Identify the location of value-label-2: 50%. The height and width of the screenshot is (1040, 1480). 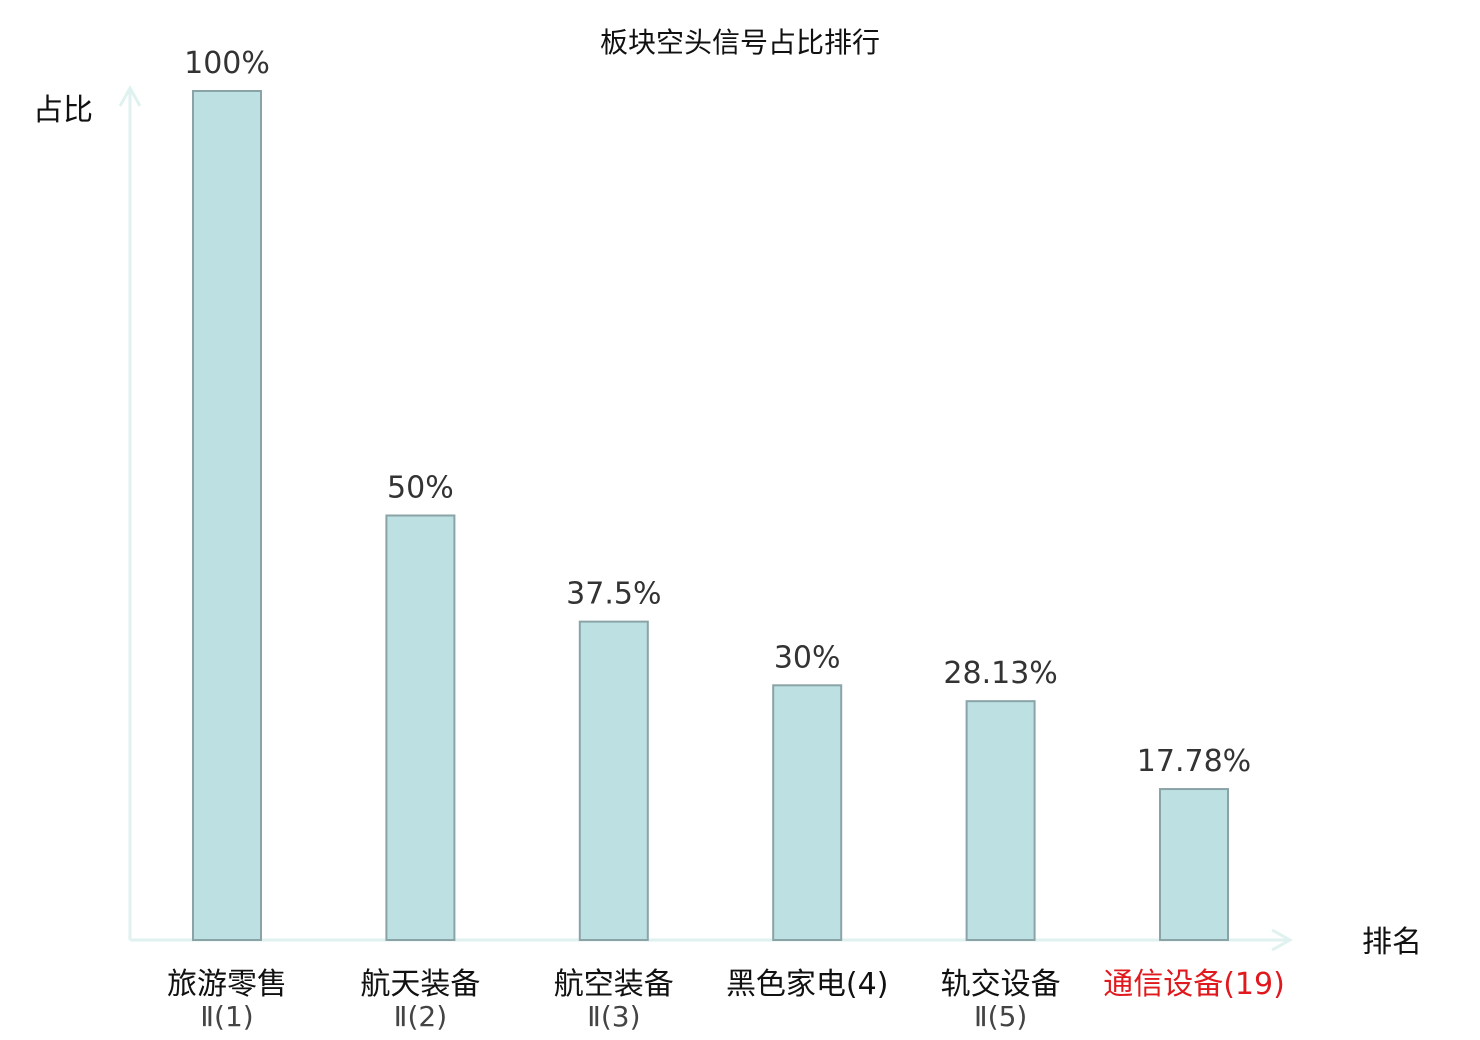
(420, 488).